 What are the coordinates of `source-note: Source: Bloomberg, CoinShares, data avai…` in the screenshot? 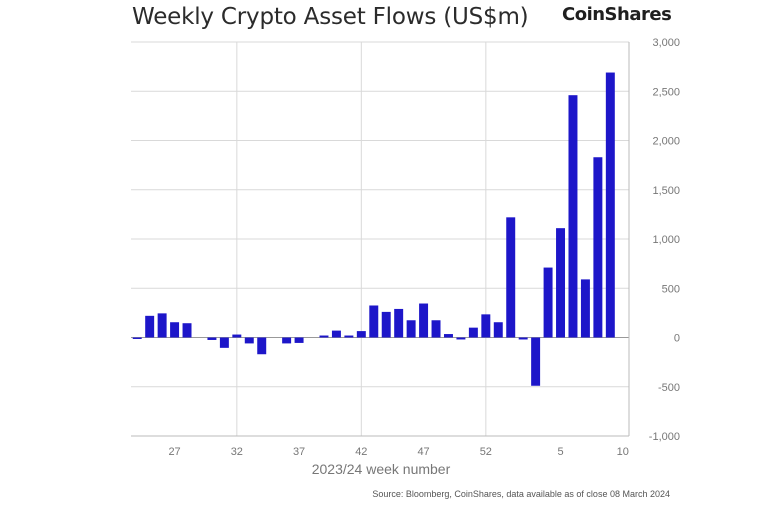 It's located at (521, 494).